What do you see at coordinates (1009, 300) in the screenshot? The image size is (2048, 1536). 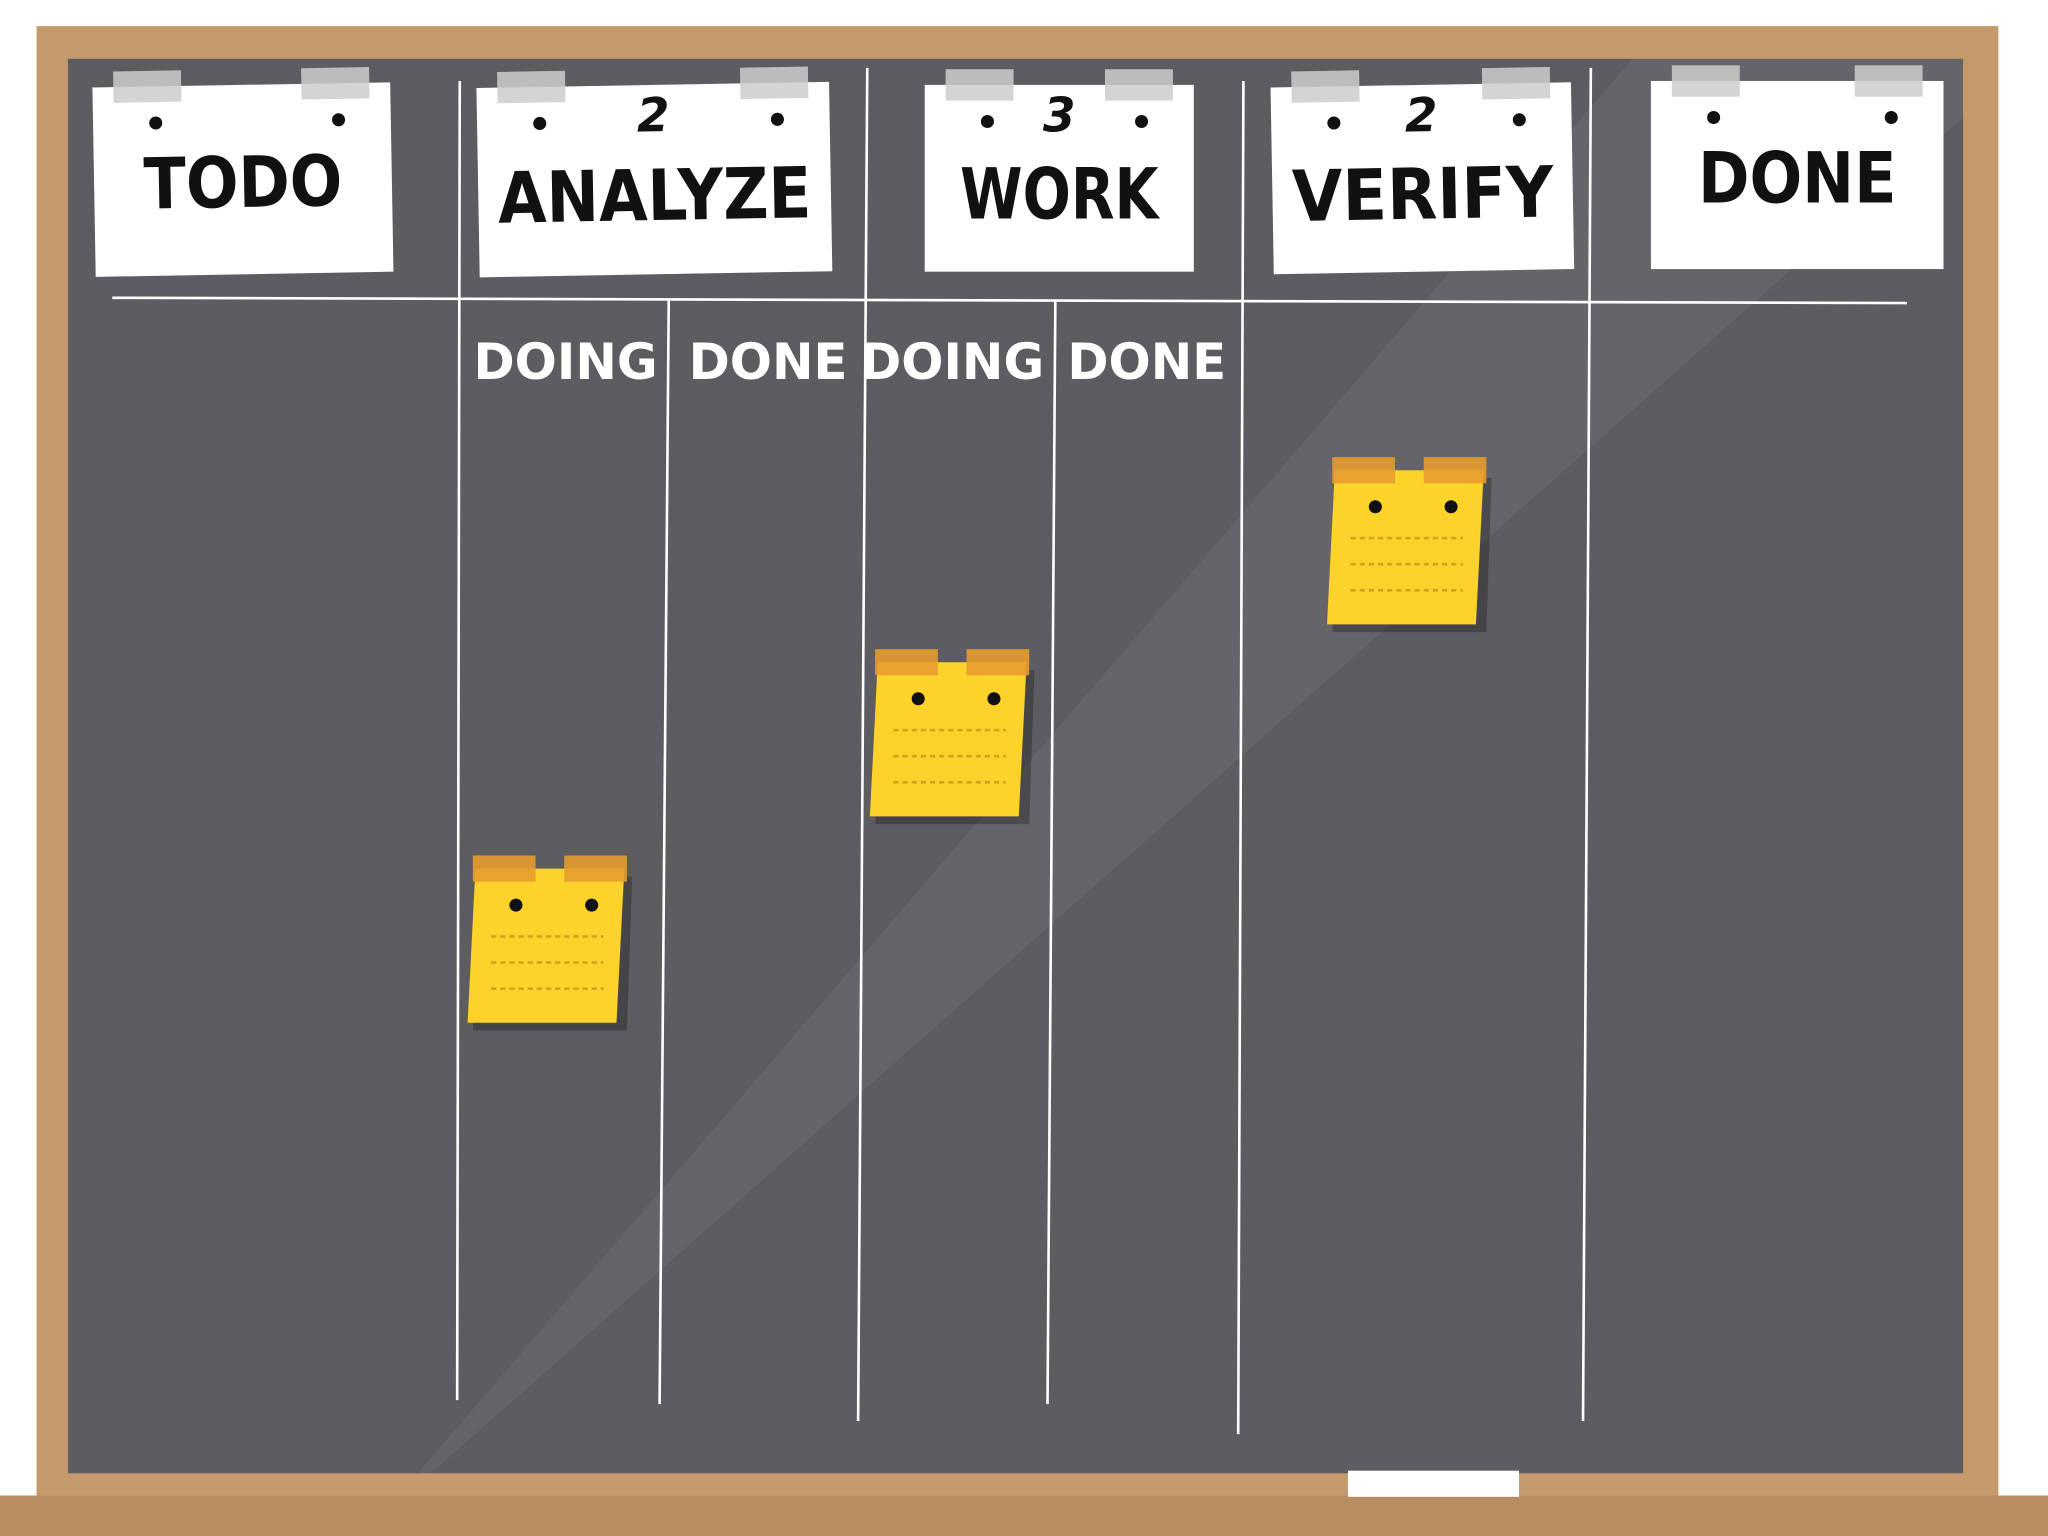 I see `header-line` at bounding box center [1009, 300].